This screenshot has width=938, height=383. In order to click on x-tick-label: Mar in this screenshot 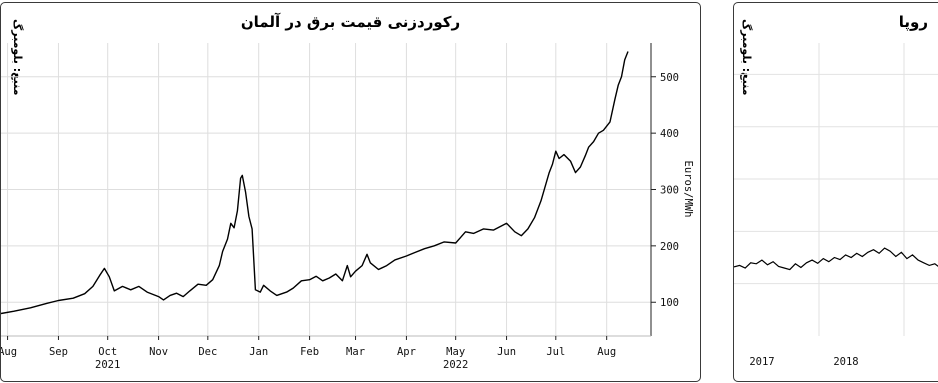, I will do `click(355, 352)`.